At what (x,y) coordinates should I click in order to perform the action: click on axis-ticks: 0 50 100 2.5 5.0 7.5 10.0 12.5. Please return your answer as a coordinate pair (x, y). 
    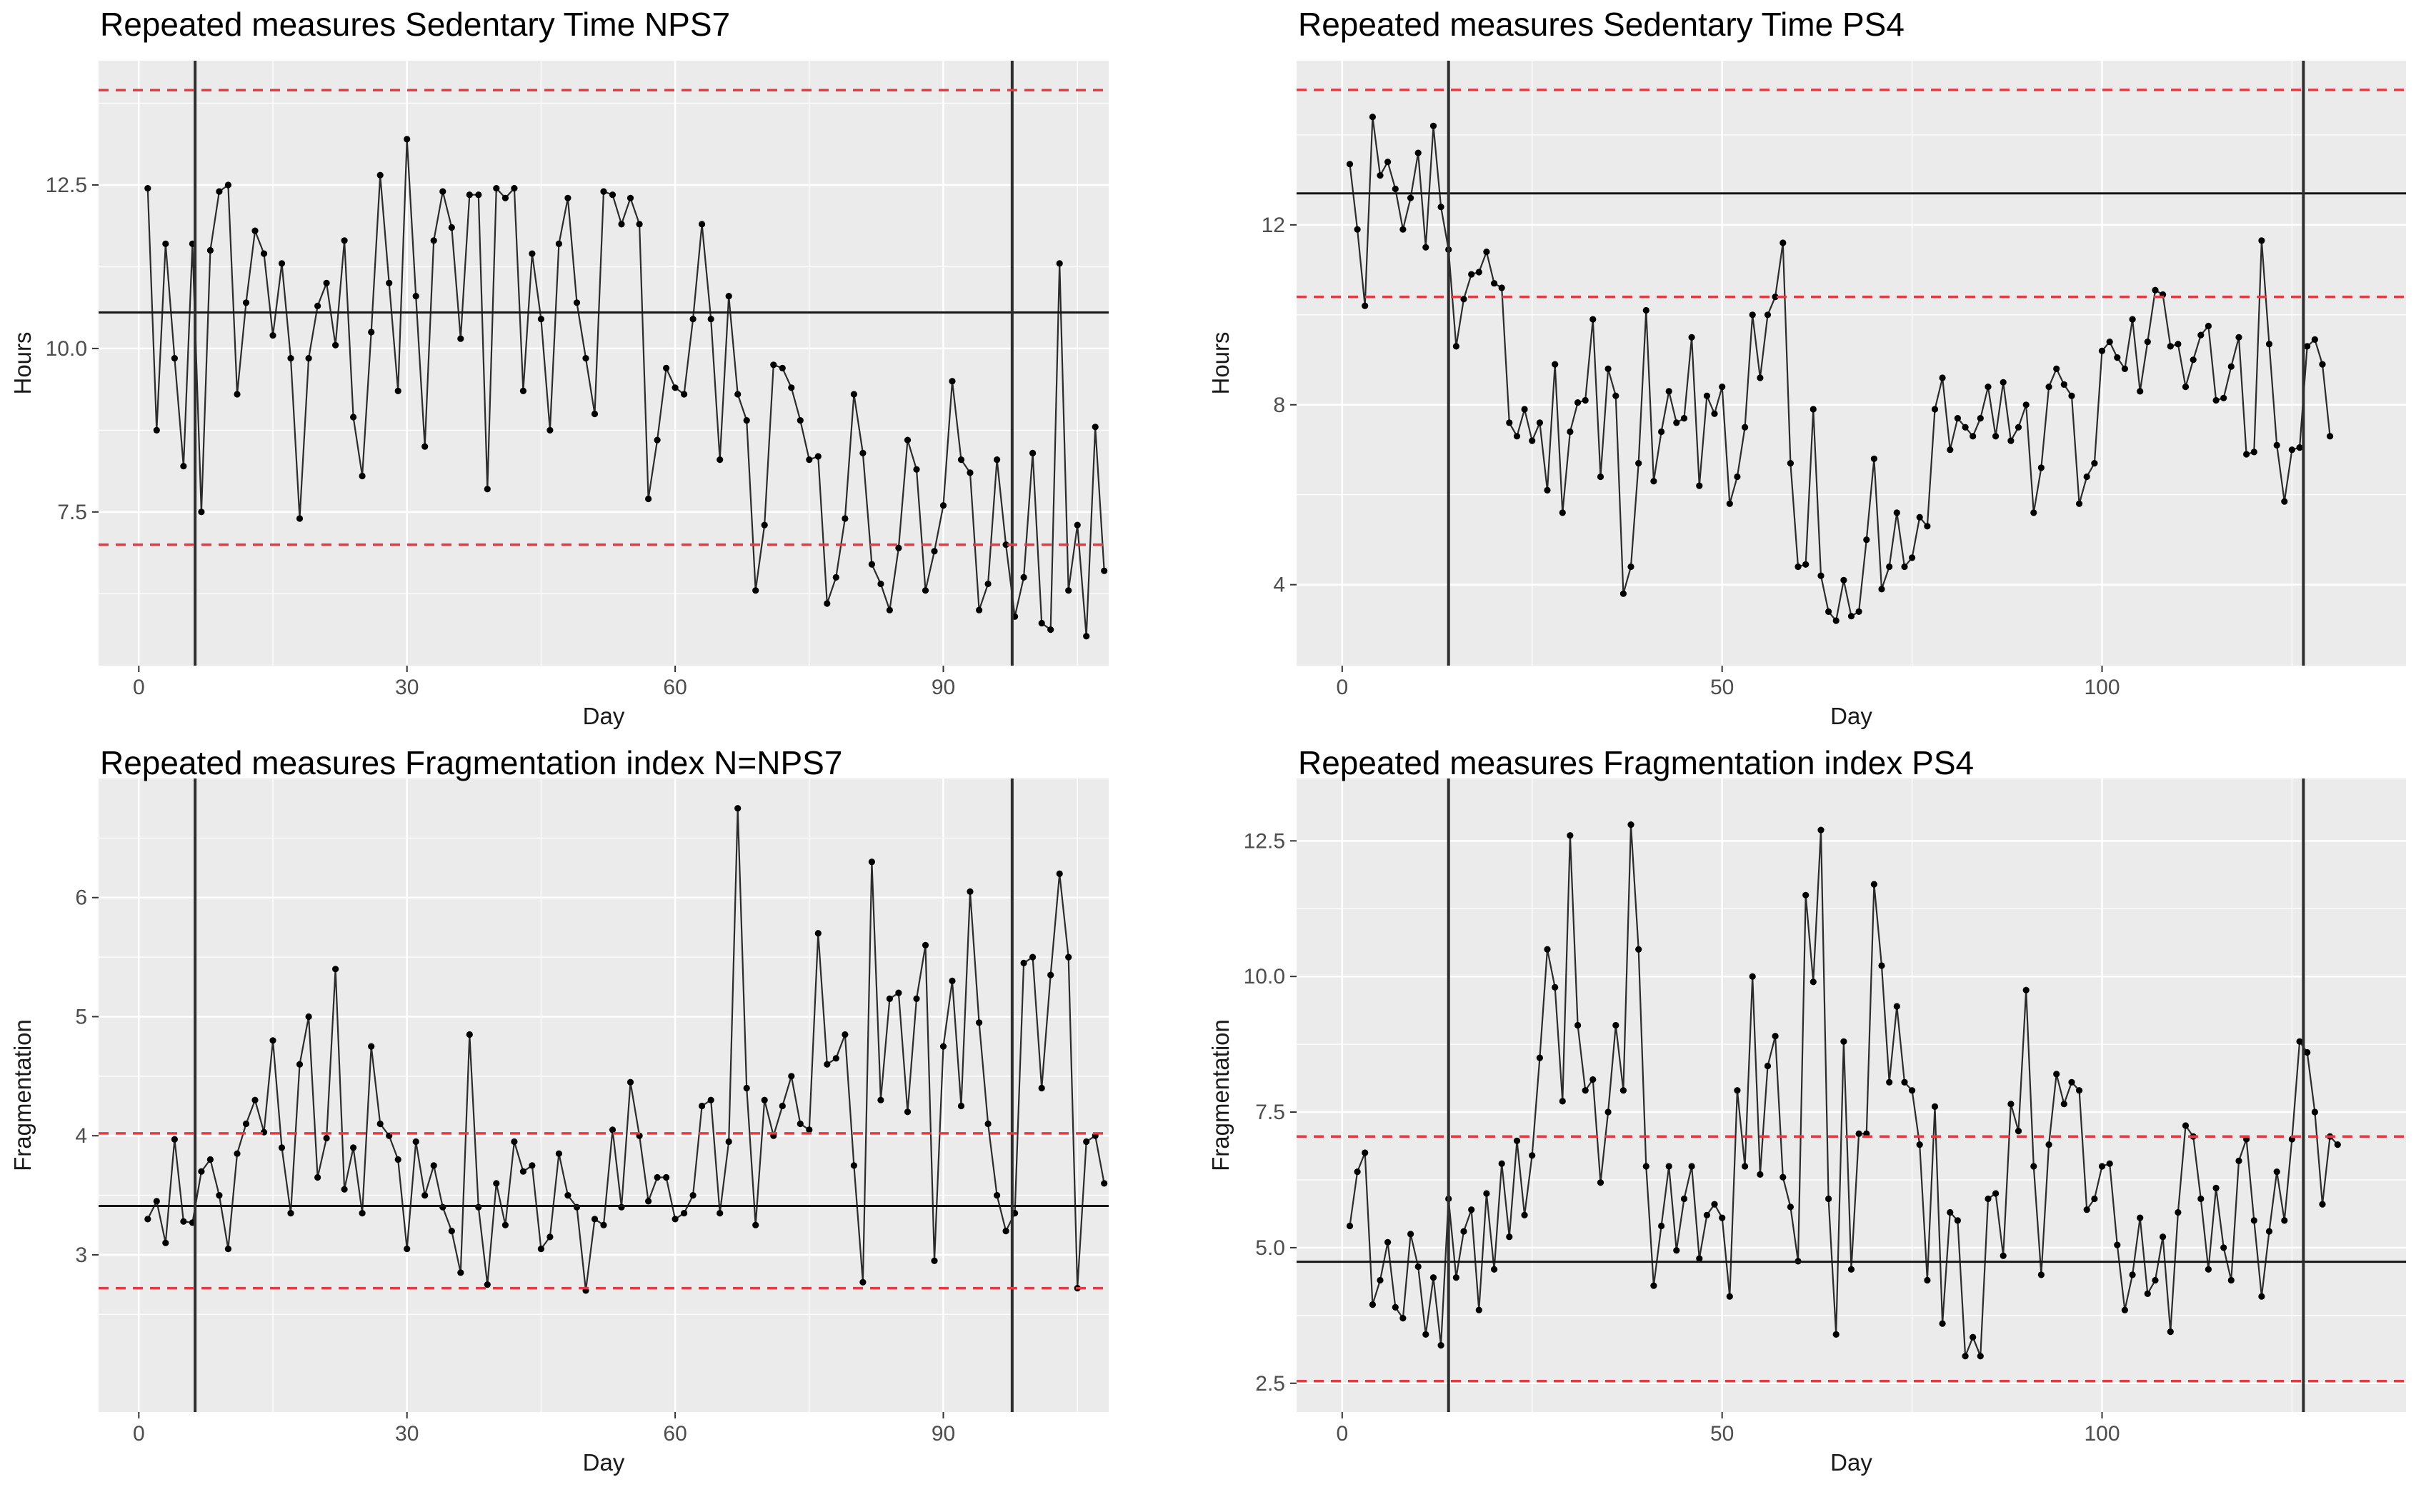
    Looking at the image, I should click on (1682, 1137).